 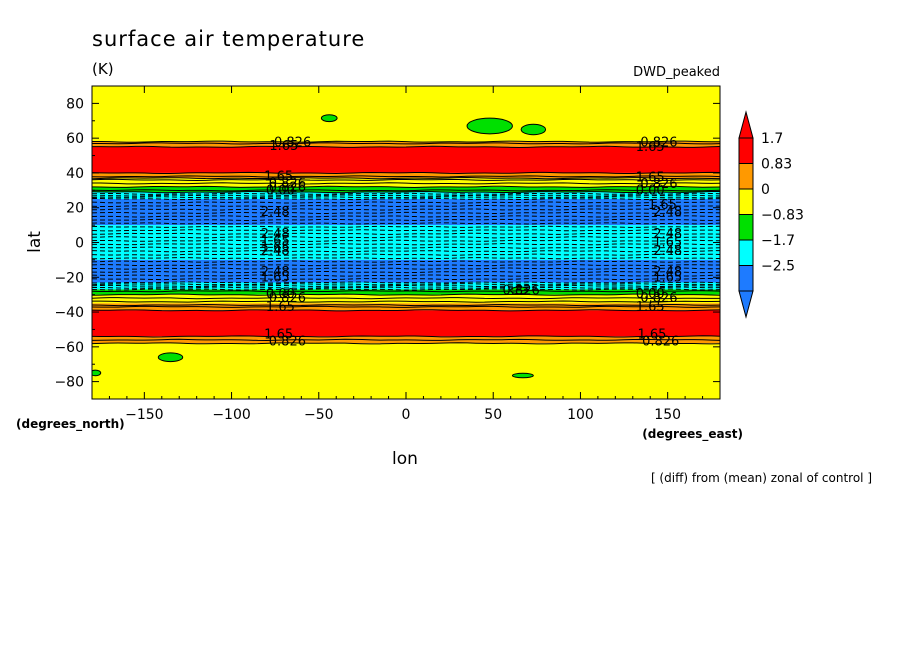 I want to click on colorbar: 1.7 0.83 0 −0.83 −1.7 −2.5, so click(x=771, y=214).